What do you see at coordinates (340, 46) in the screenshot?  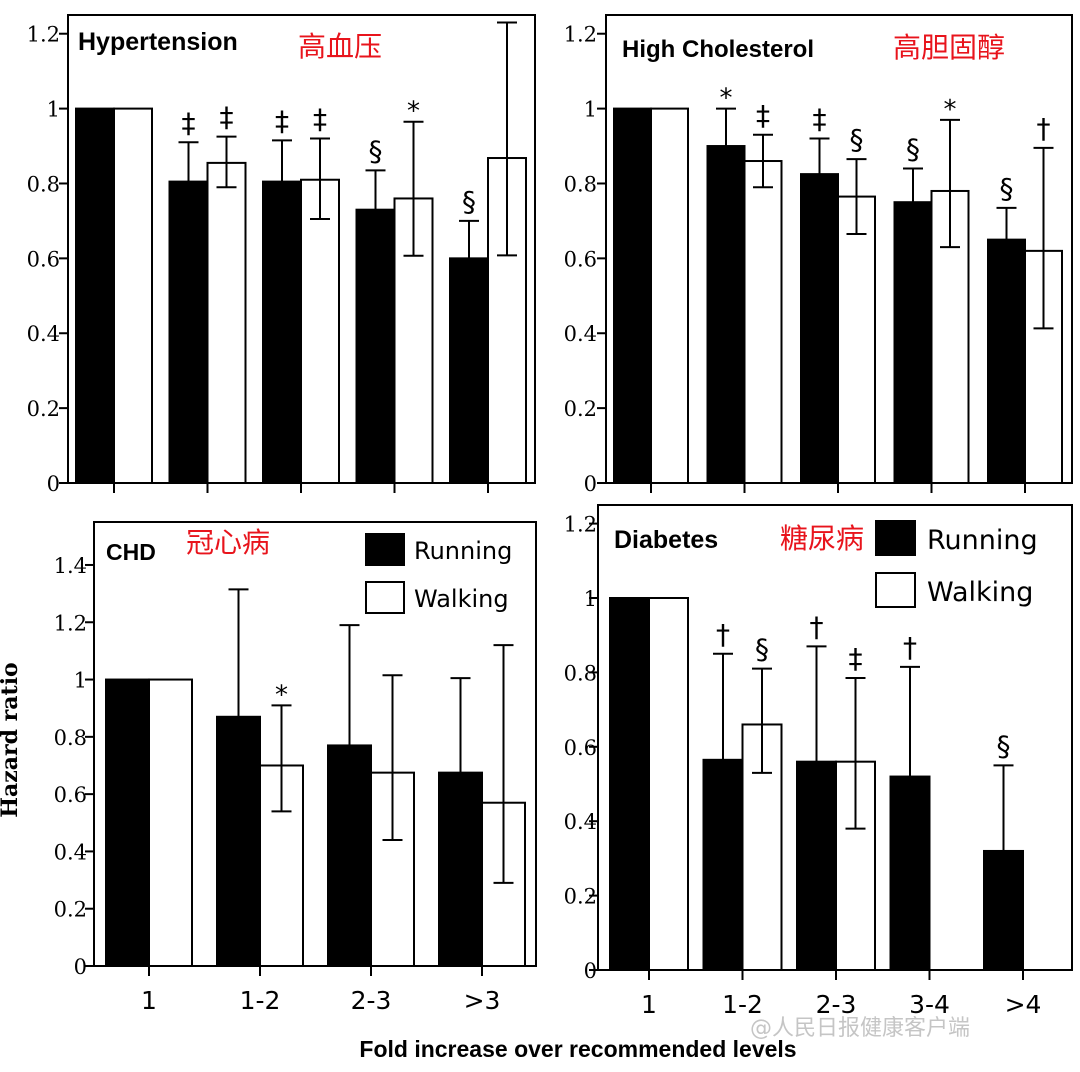 I see `chart-title-cn: 高血压` at bounding box center [340, 46].